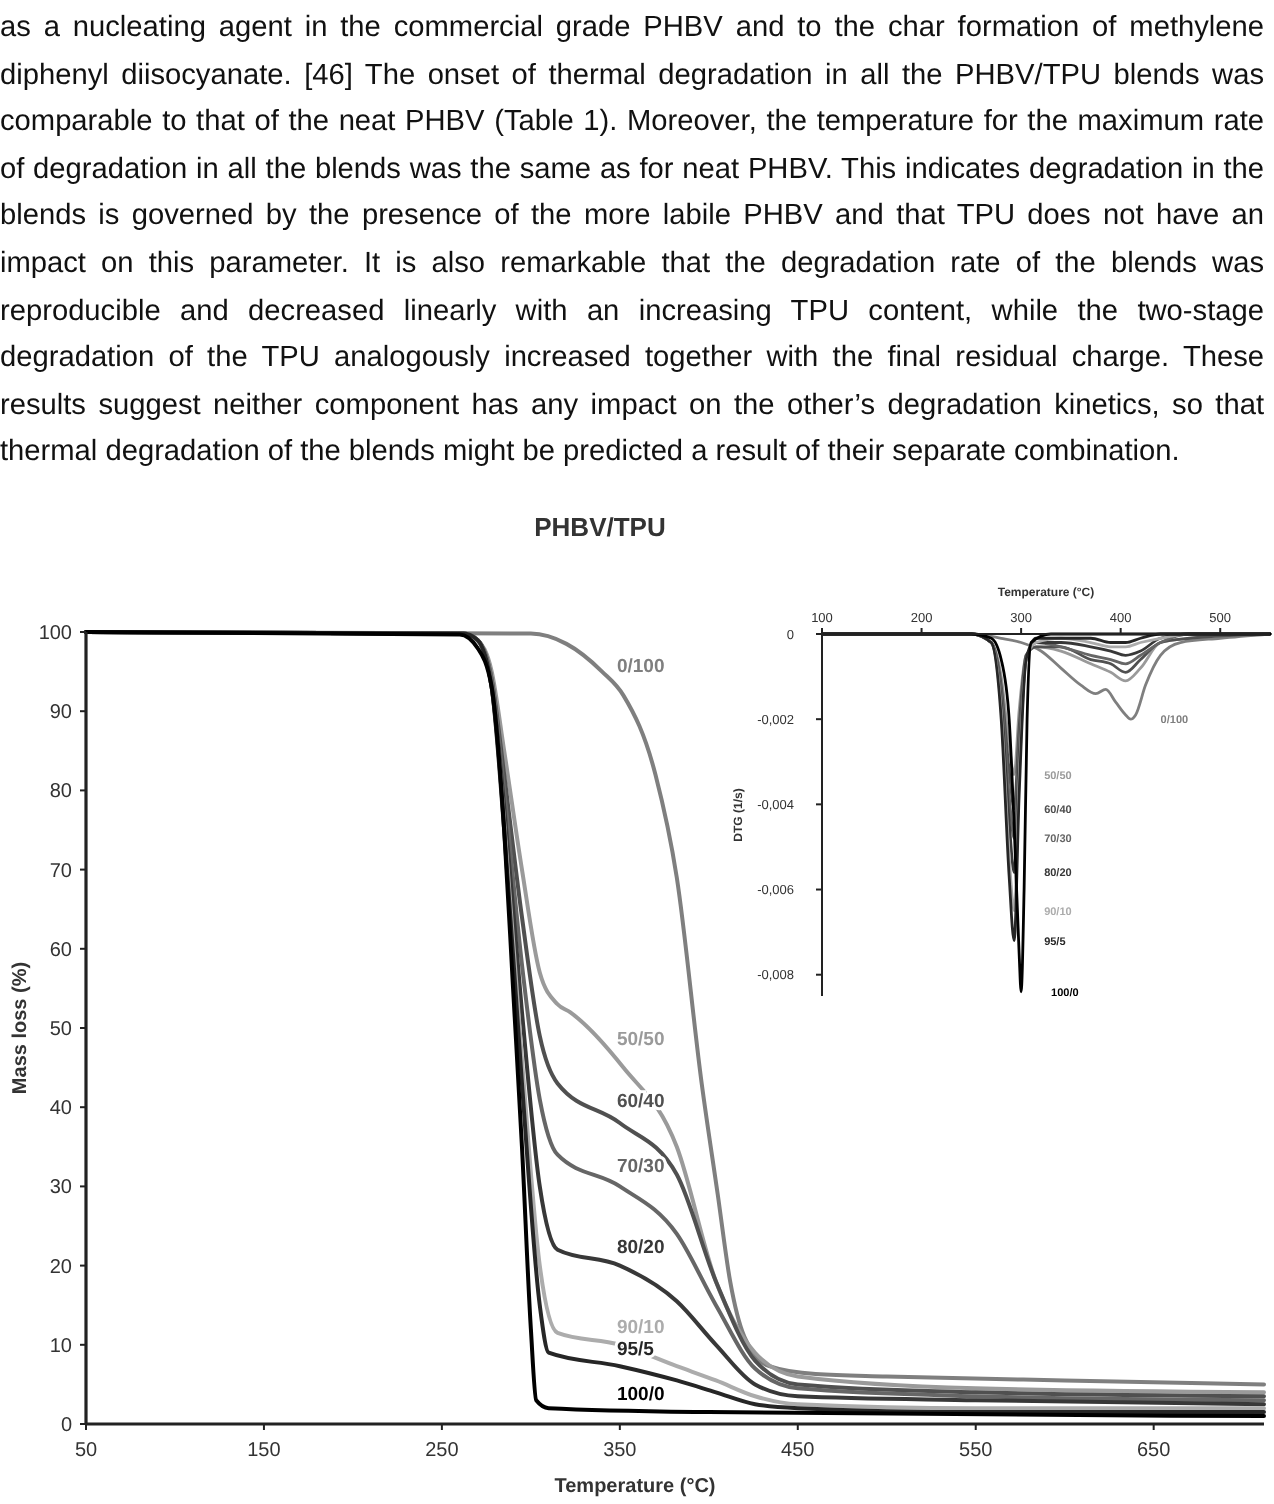  What do you see at coordinates (442, 1451) in the screenshot?
I see `x-tick-label: 250` at bounding box center [442, 1451].